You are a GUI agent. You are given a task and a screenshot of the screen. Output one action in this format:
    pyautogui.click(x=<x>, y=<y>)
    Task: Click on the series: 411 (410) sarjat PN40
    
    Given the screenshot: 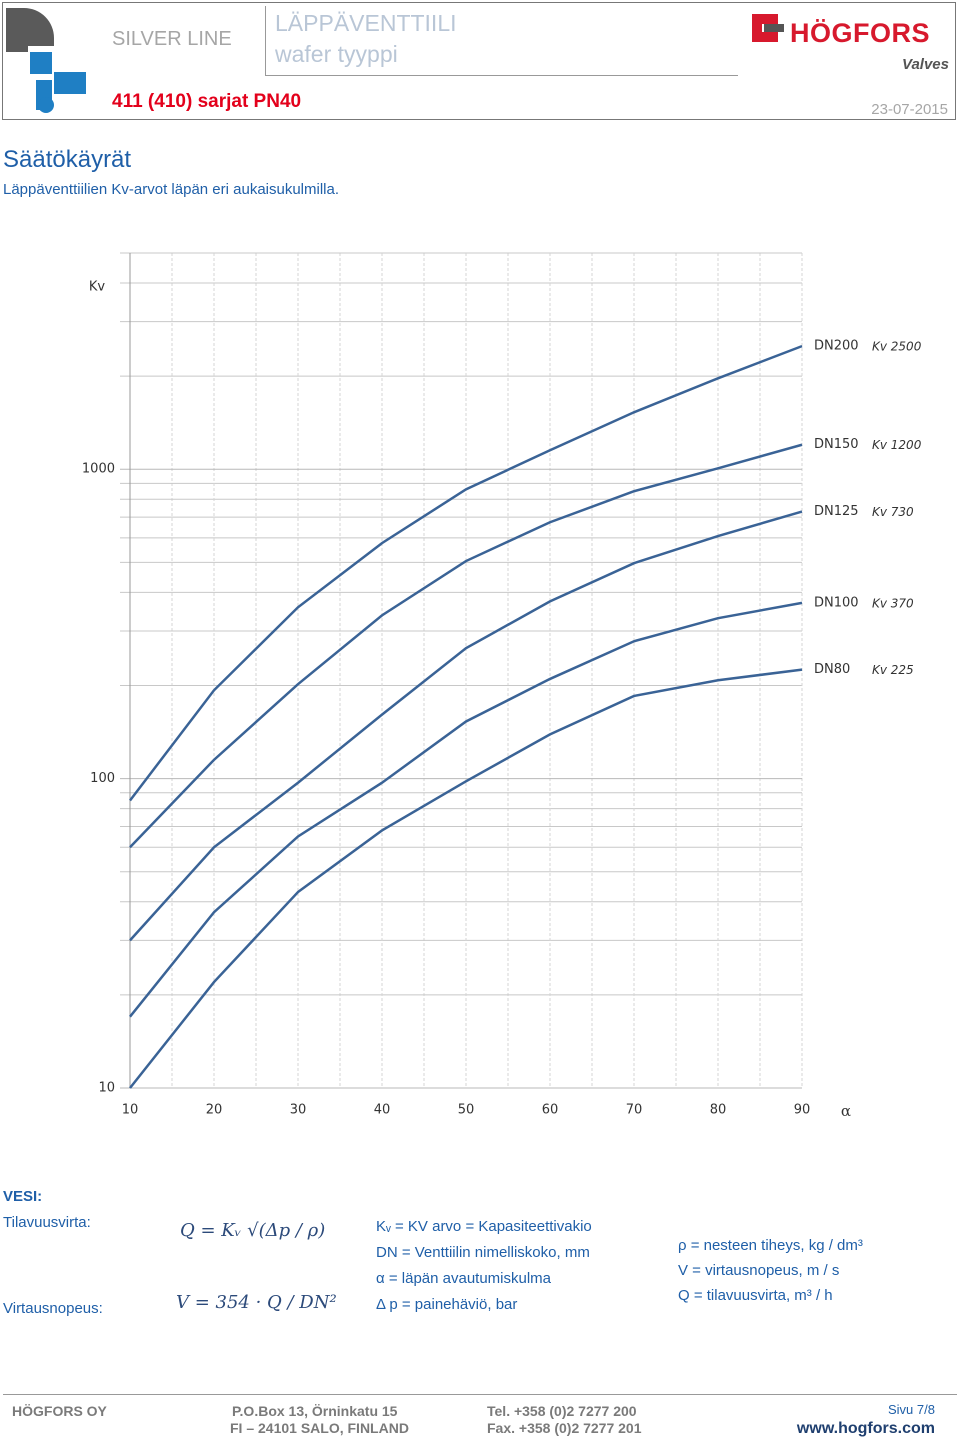 What is the action you would take?
    pyautogui.click(x=207, y=101)
    